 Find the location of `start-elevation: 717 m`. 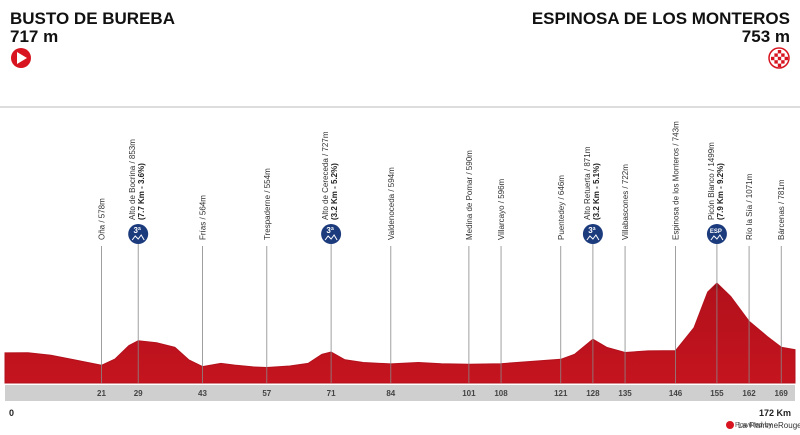

start-elevation: 717 m is located at coordinates (34, 36).